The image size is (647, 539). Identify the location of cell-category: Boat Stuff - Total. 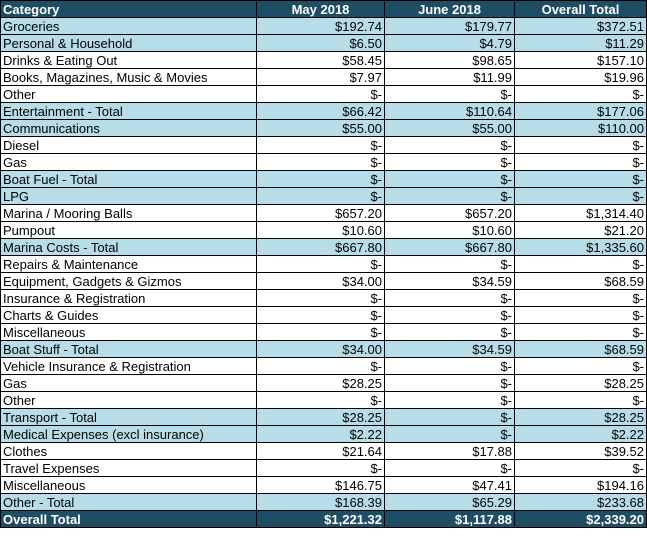
(128, 349).